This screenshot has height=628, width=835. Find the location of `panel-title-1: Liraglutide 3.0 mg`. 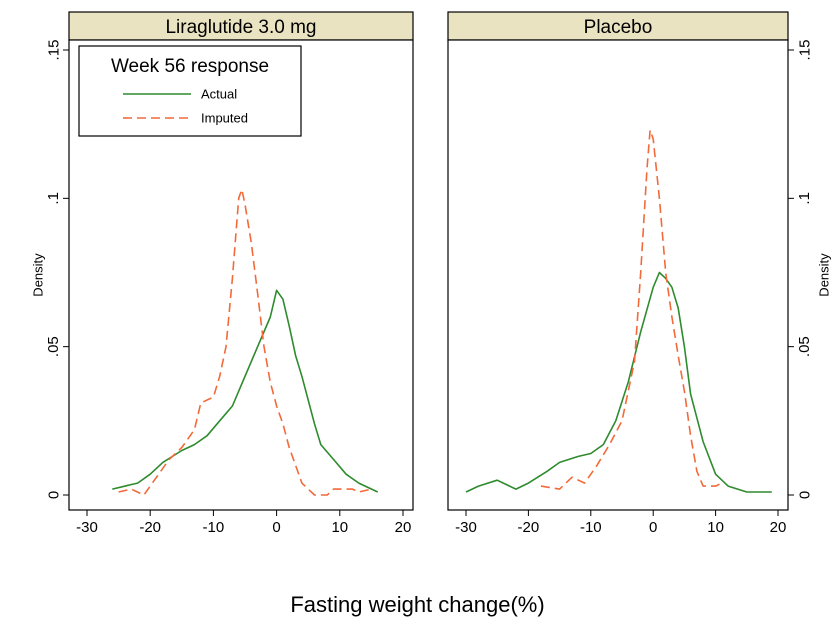

panel-title-1: Liraglutide 3.0 mg is located at coordinates (240, 27).